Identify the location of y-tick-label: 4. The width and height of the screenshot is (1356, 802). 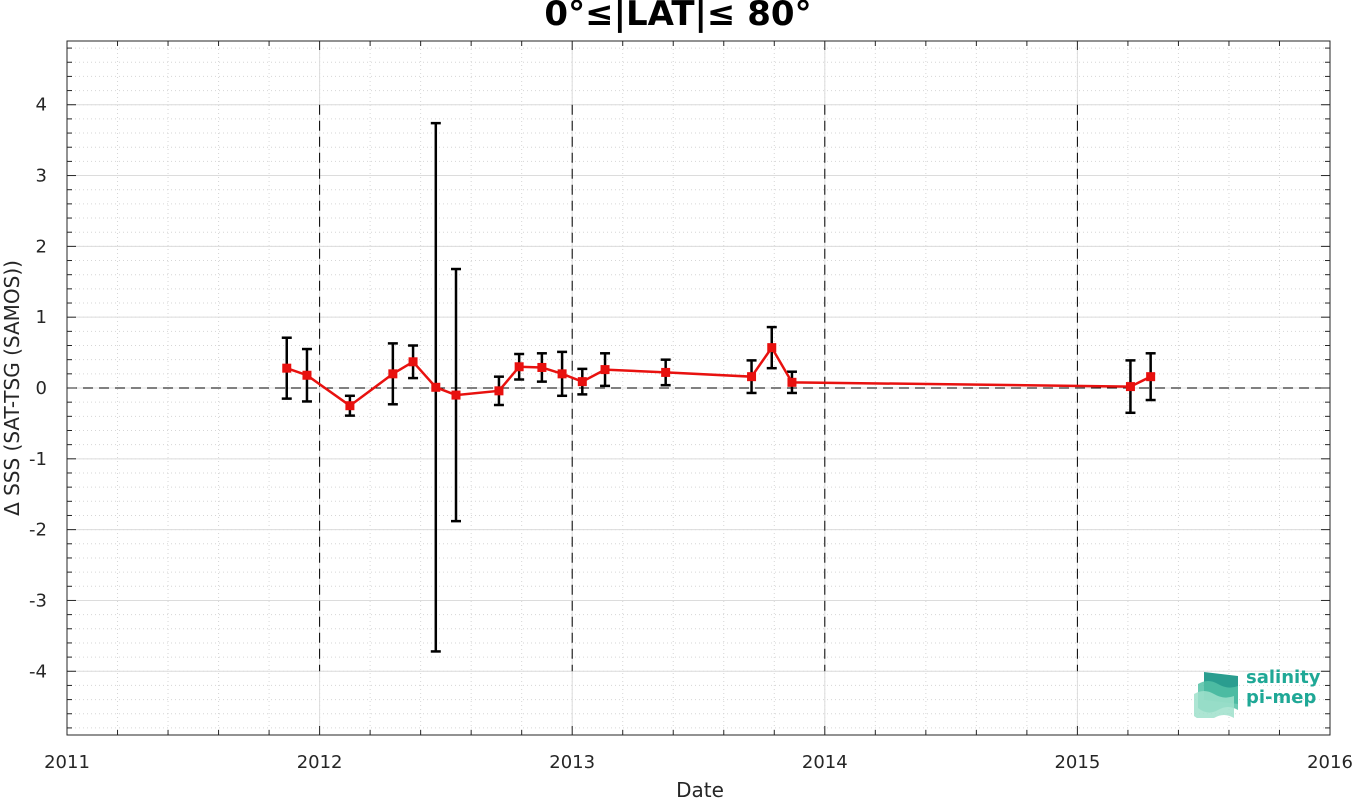
(41, 105).